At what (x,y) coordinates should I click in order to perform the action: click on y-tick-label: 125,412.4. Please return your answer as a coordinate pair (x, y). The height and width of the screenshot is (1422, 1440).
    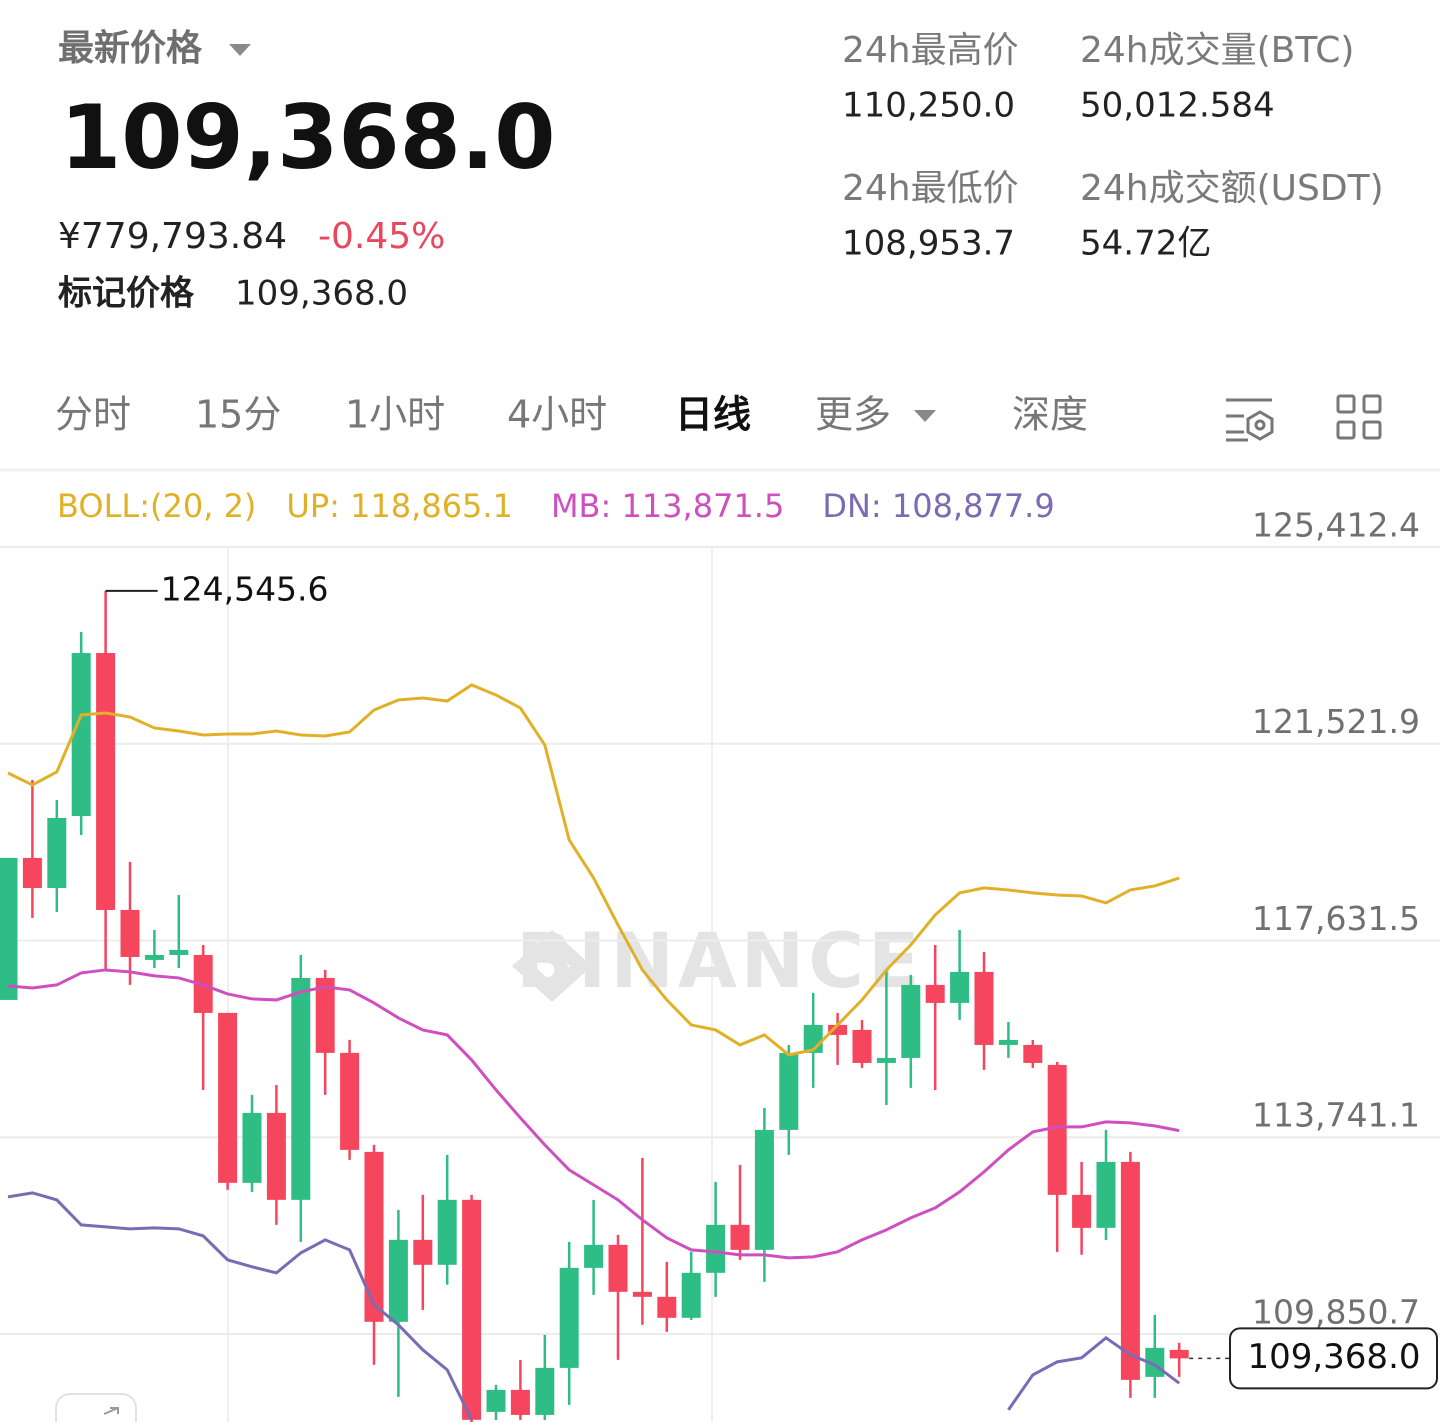
    Looking at the image, I should click on (1336, 524).